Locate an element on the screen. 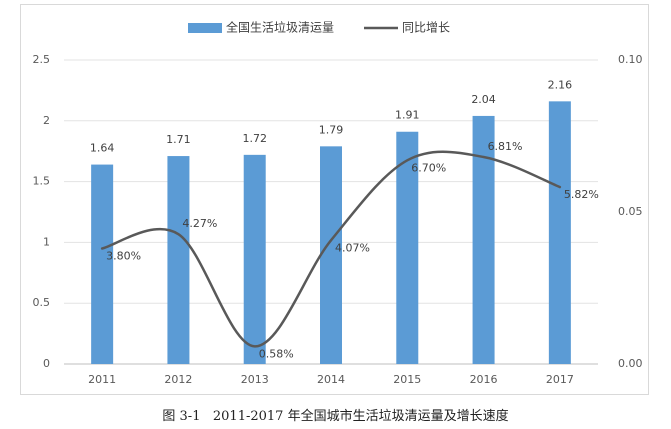  x-tick-label: 2013 is located at coordinates (255, 379).